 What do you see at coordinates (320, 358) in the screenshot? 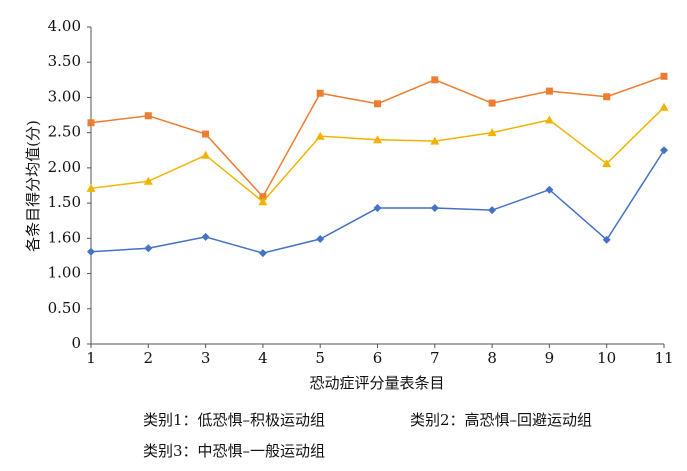
I see `x-tick-label: 5` at bounding box center [320, 358].